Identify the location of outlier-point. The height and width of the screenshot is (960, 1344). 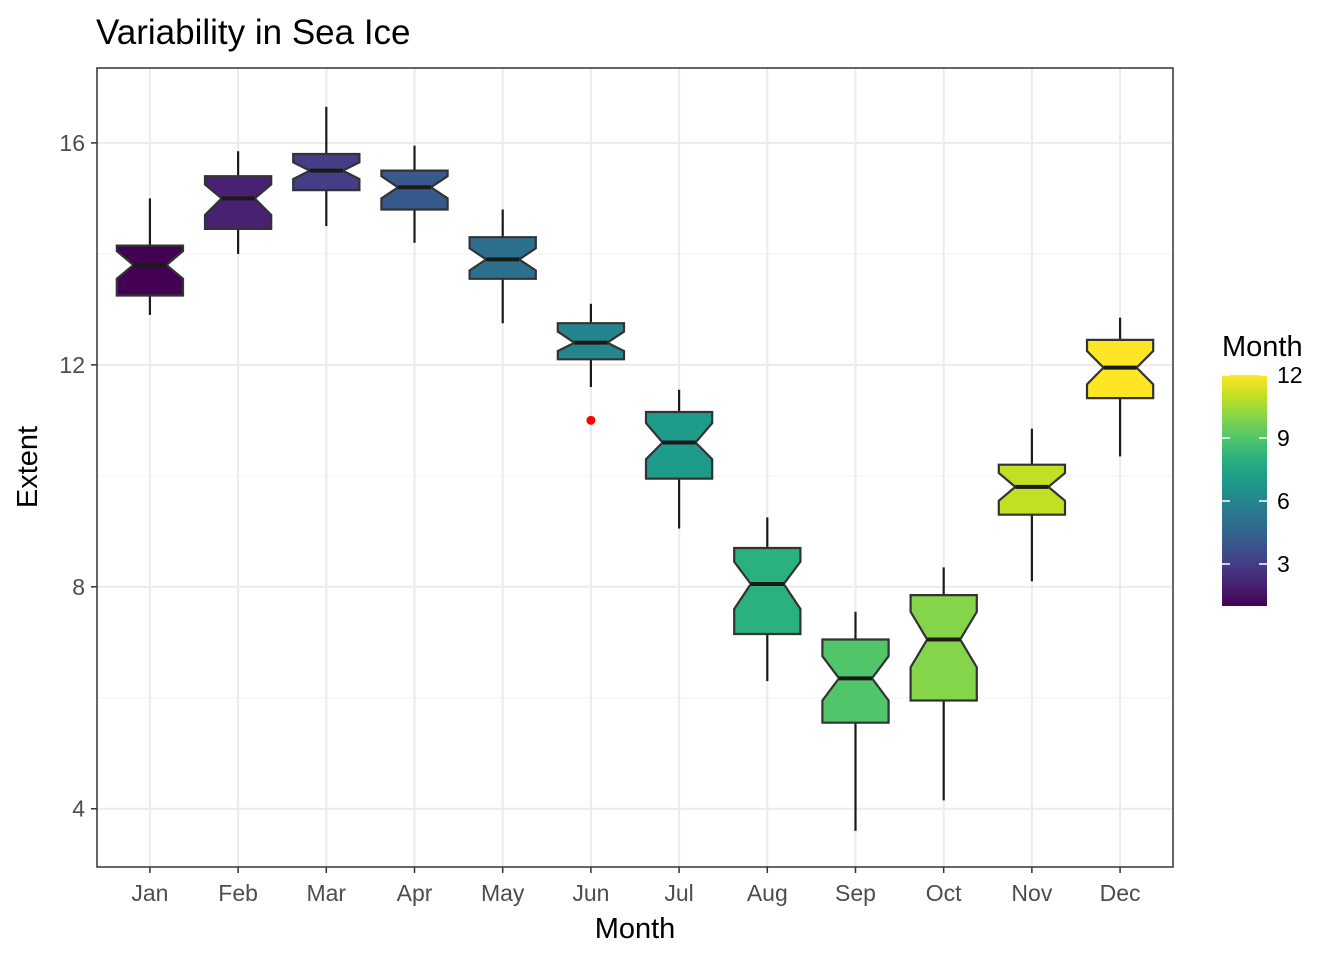
(591, 420).